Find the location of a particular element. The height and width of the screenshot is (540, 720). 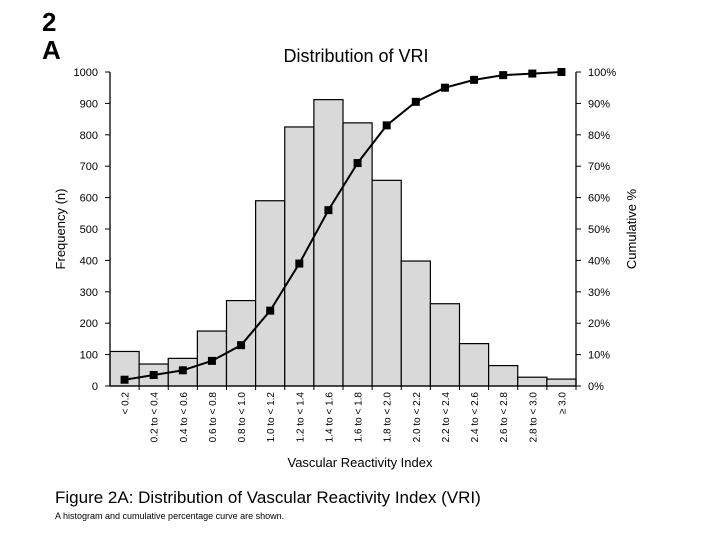

x-tick-label-9: 1.8 to < 2.0 is located at coordinates (388, 417).